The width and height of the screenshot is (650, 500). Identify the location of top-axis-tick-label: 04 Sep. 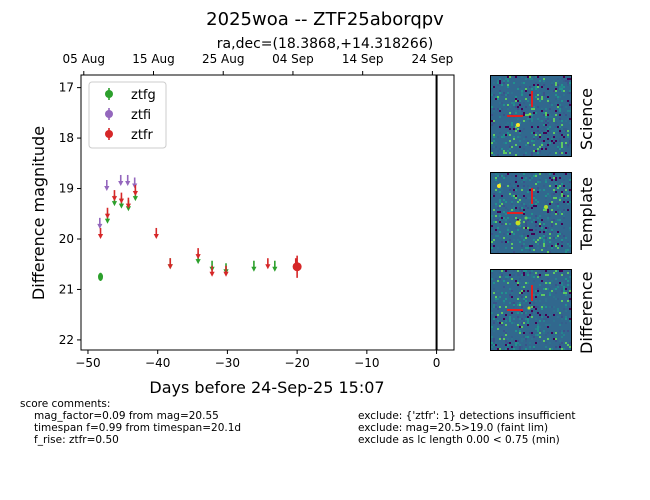
(293, 59).